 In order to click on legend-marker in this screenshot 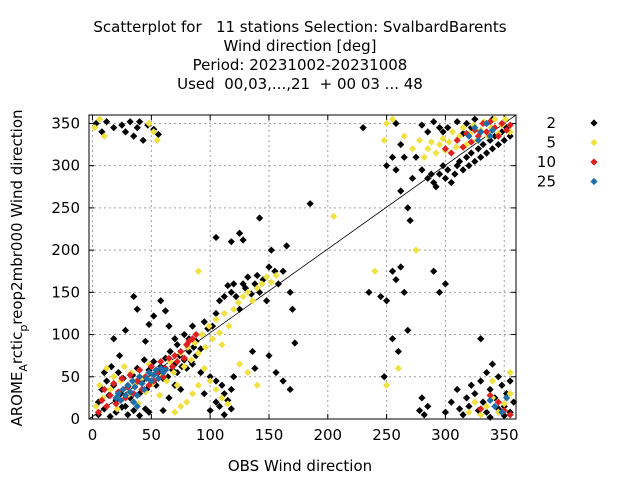, I will do `click(594, 181)`.